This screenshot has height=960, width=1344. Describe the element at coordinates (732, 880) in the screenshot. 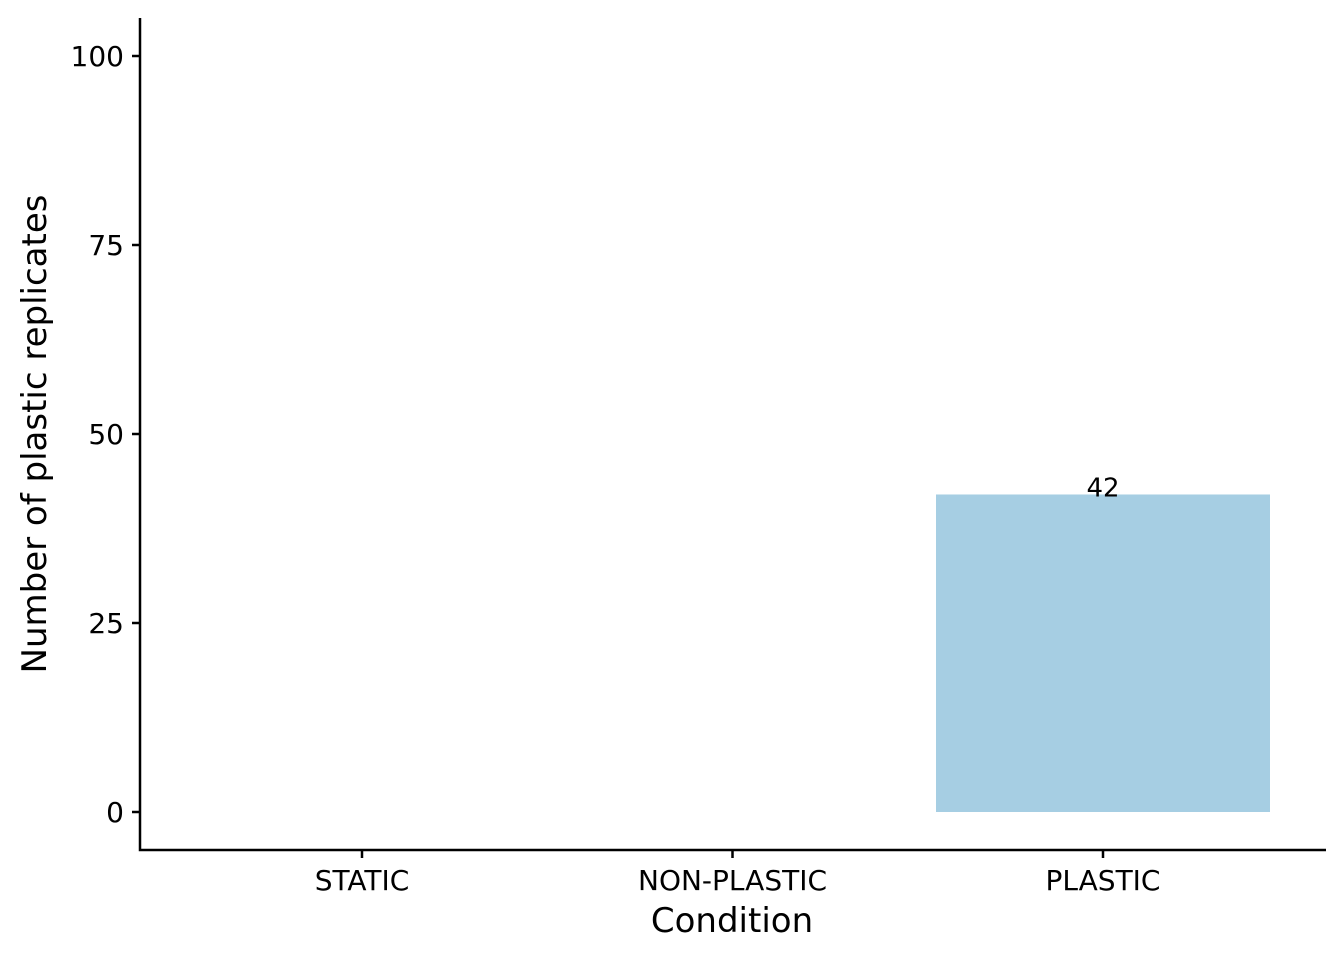

I see `x-tick-label: NON-PLASTIC` at that location.